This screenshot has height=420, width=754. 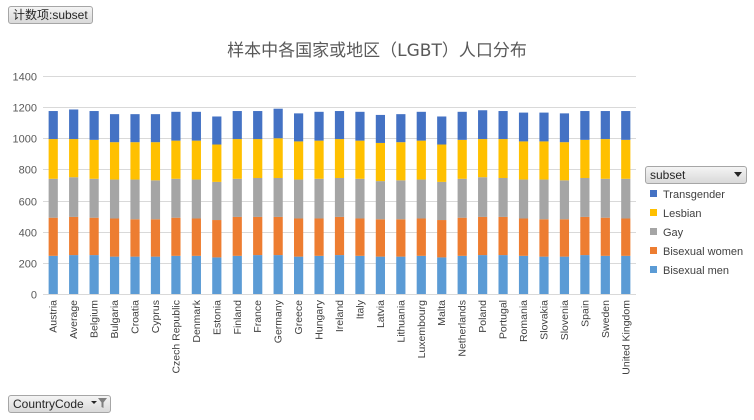 I want to click on legend-label: Lesbian, so click(x=682, y=214).